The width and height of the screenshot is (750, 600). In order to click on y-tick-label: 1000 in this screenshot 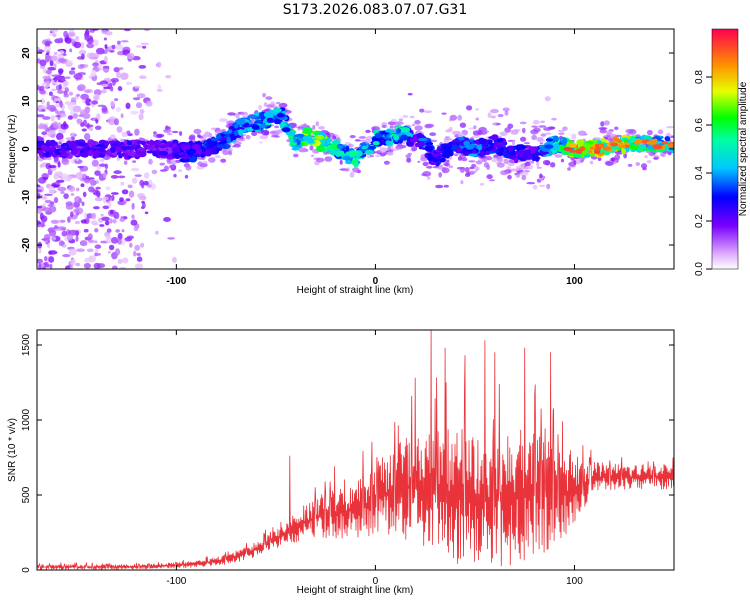, I will do `click(26, 419)`.